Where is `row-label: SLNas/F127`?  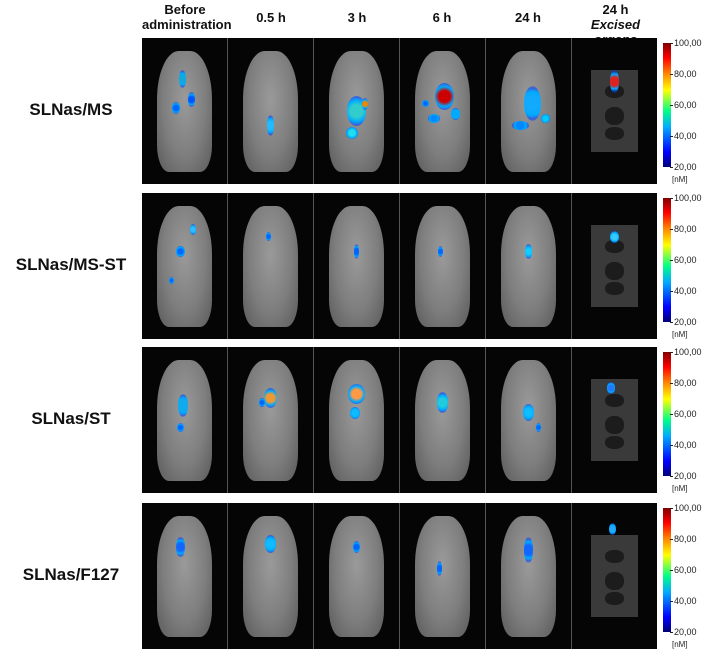 row-label: SLNas/F127 is located at coordinates (71, 574).